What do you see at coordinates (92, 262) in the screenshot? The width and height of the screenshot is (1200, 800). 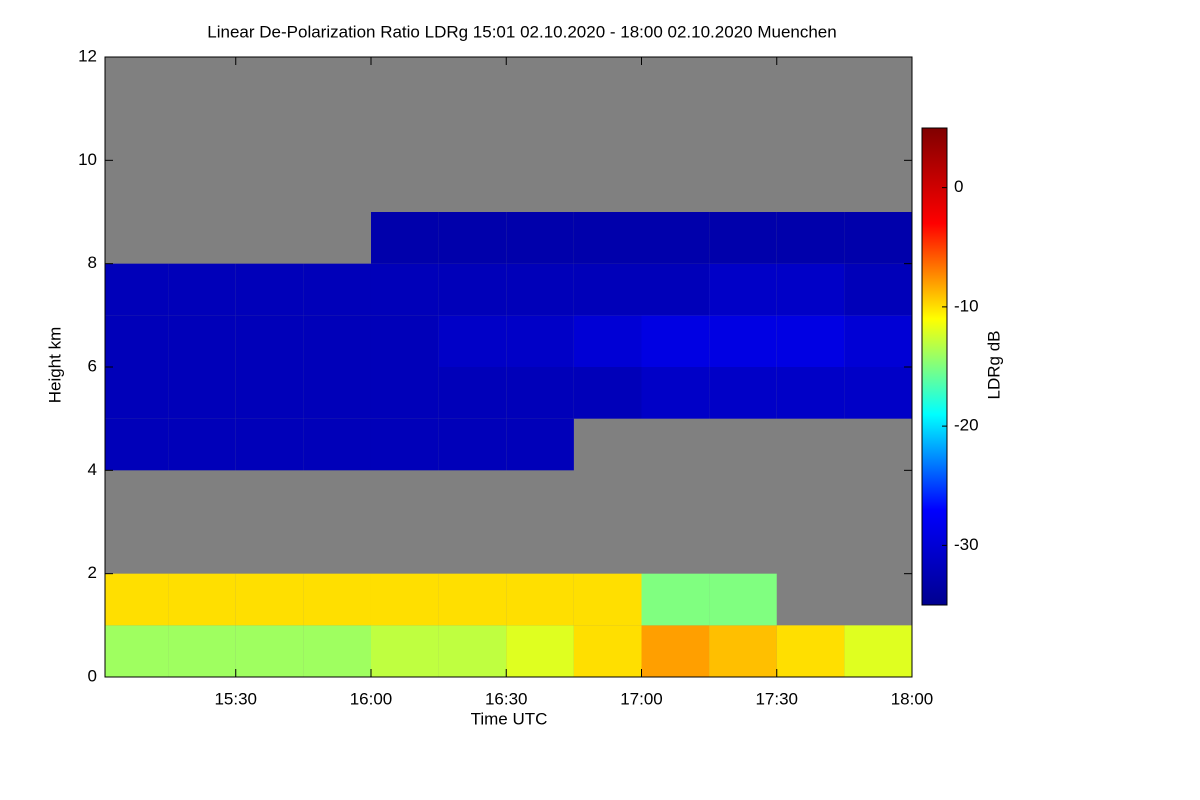 I see `y-tick-label: 8` at bounding box center [92, 262].